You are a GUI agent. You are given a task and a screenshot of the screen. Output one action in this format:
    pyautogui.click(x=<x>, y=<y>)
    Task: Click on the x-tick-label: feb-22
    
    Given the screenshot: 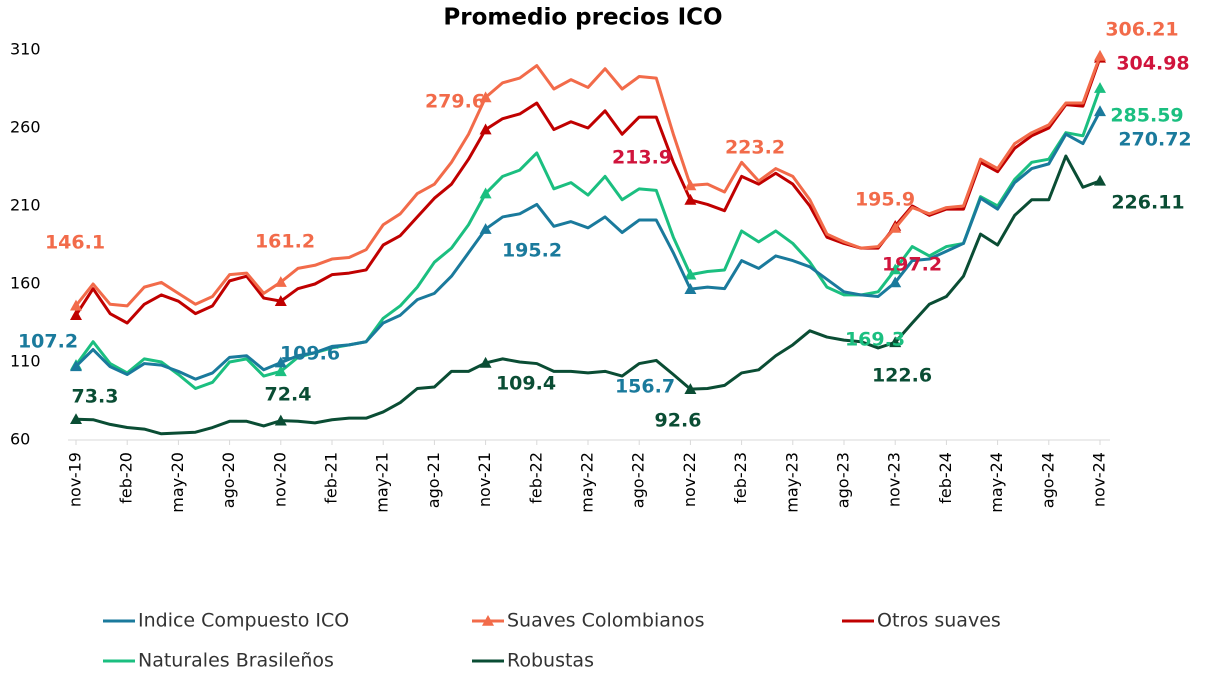 What is the action you would take?
    pyautogui.click(x=535, y=478)
    